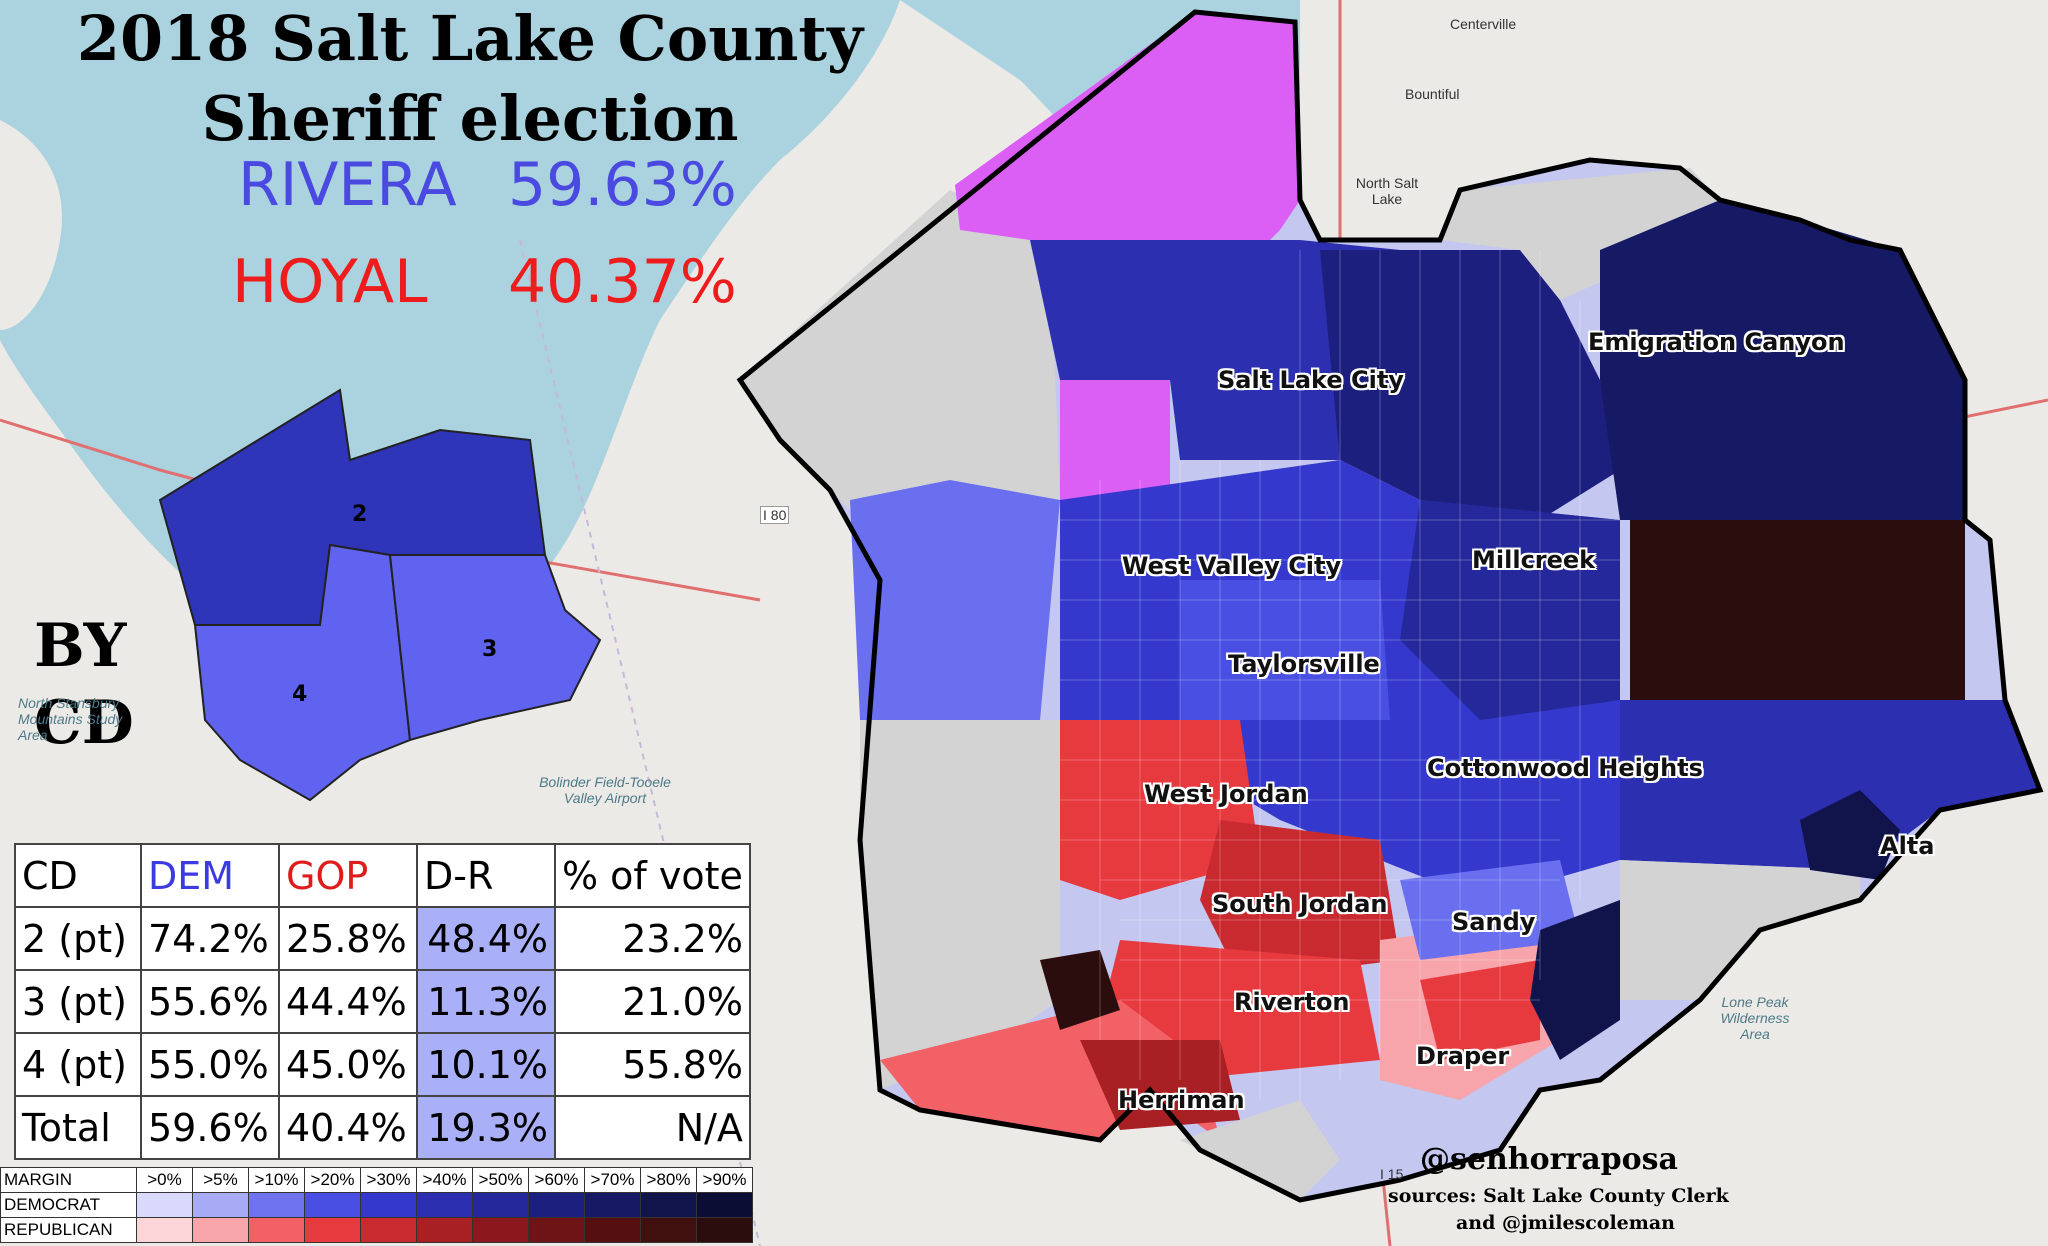  Describe the element at coordinates (1432, 94) in the screenshot. I see `basemap-bountiful: Bountiful` at that location.